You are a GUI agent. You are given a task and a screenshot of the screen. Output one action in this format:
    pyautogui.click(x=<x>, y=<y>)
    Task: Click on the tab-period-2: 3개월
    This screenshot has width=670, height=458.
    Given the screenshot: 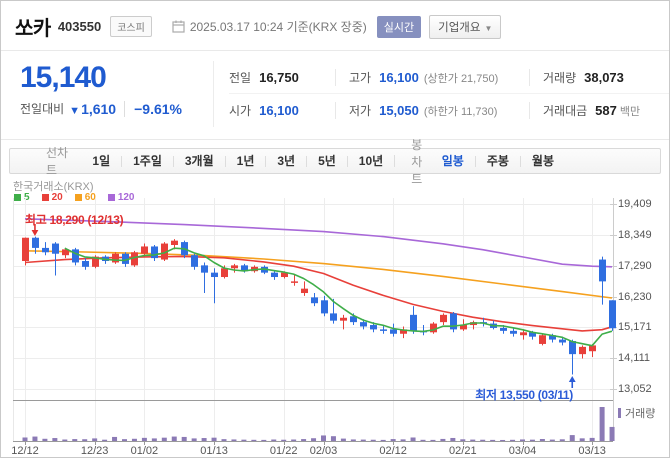 What is the action you would take?
    pyautogui.click(x=198, y=161)
    